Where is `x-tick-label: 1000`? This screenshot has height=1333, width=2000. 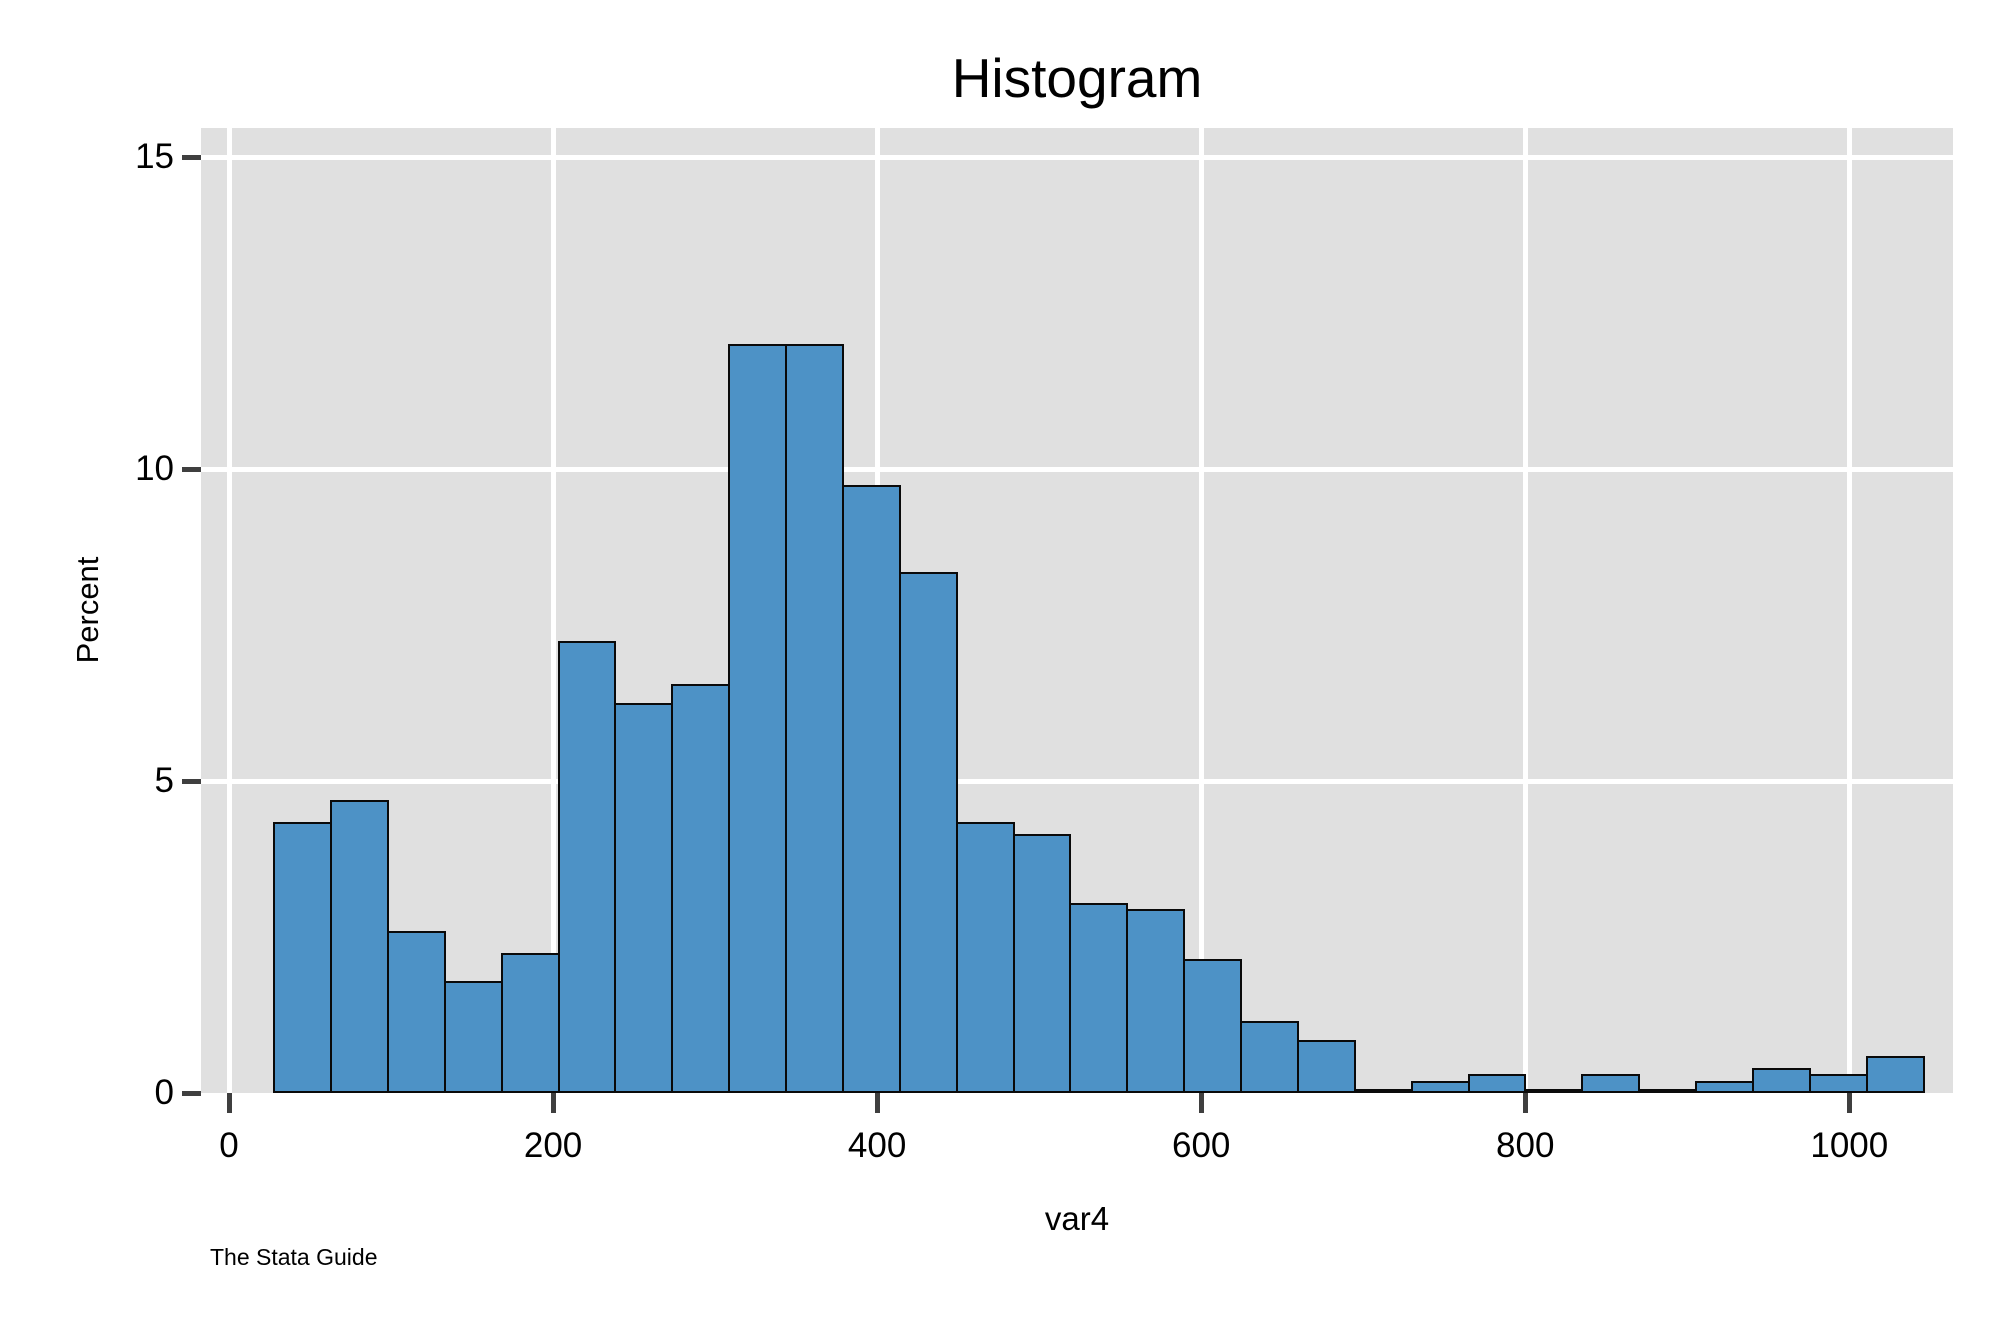
x-tick-label: 1000 is located at coordinates (1849, 1145).